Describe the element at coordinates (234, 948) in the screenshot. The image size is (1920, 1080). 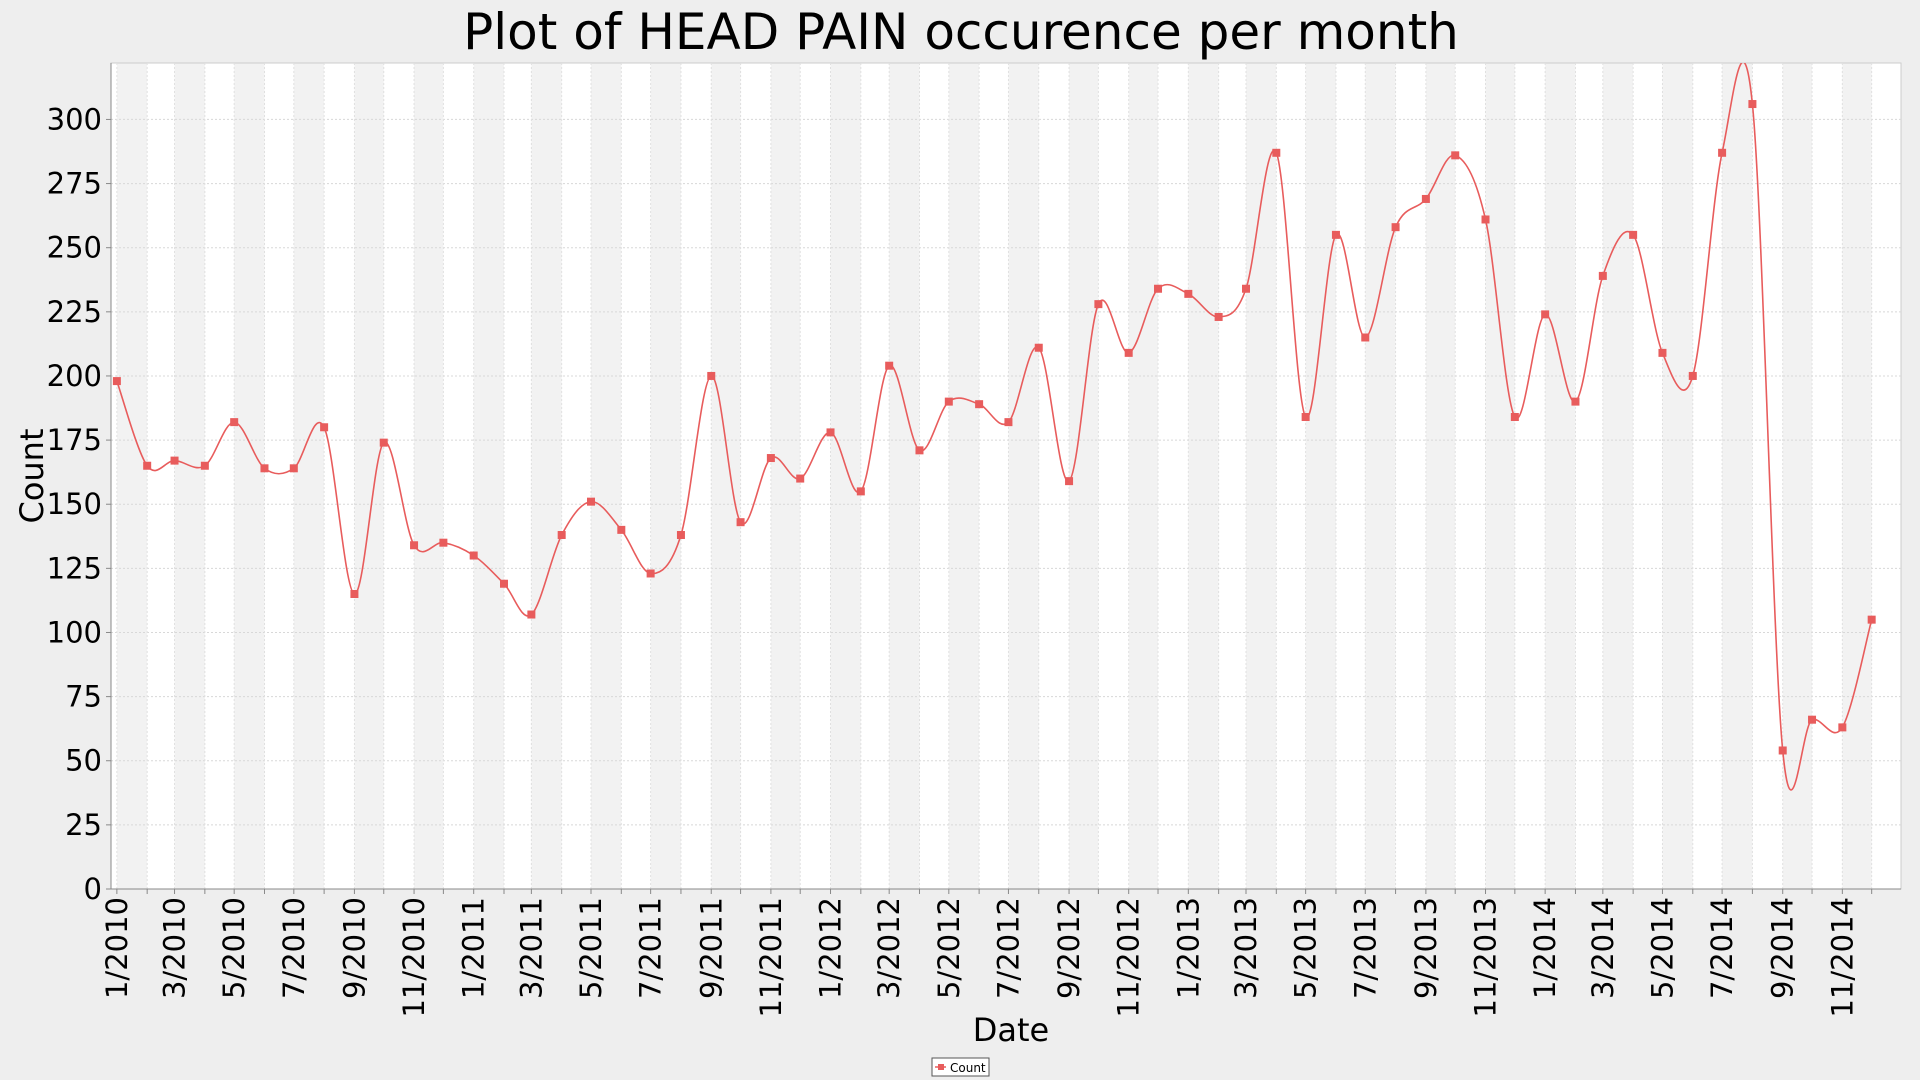
I see `x-tick-label: 5/2010` at that location.